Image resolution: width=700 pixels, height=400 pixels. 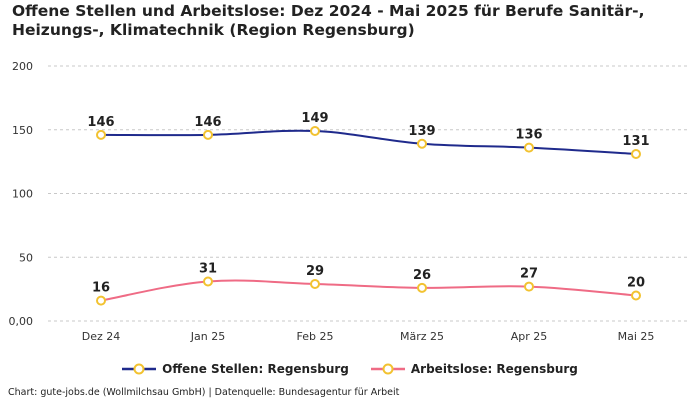 What do you see at coordinates (421, 131) in the screenshot?
I see `data-label: 139` at bounding box center [421, 131].